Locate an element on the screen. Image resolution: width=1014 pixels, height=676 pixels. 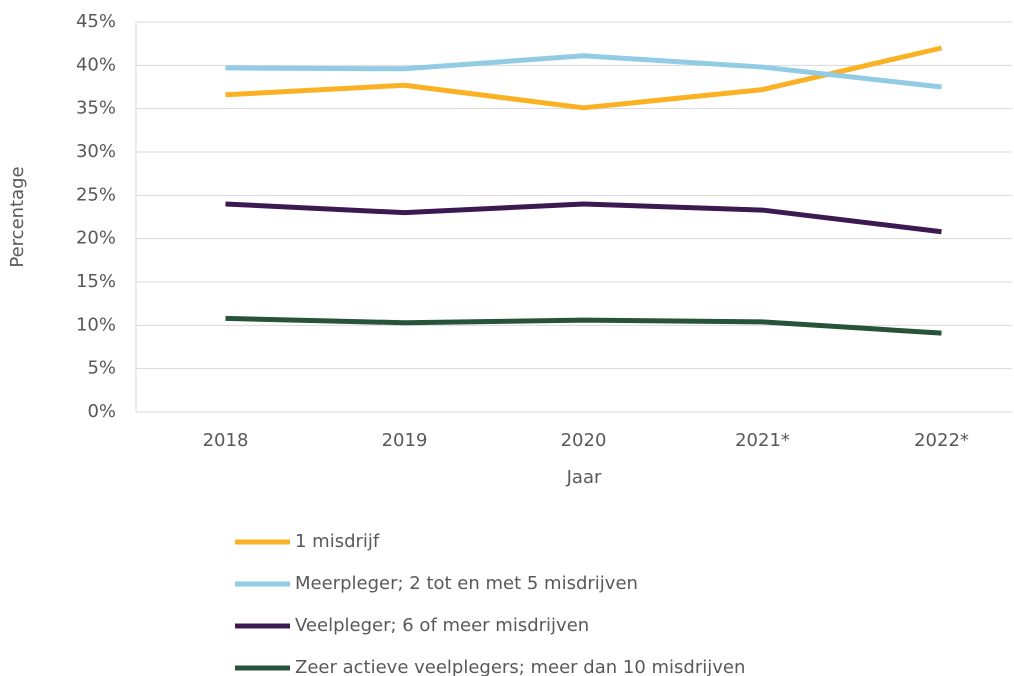
x-axis-label: Jaar is located at coordinates (584, 477).